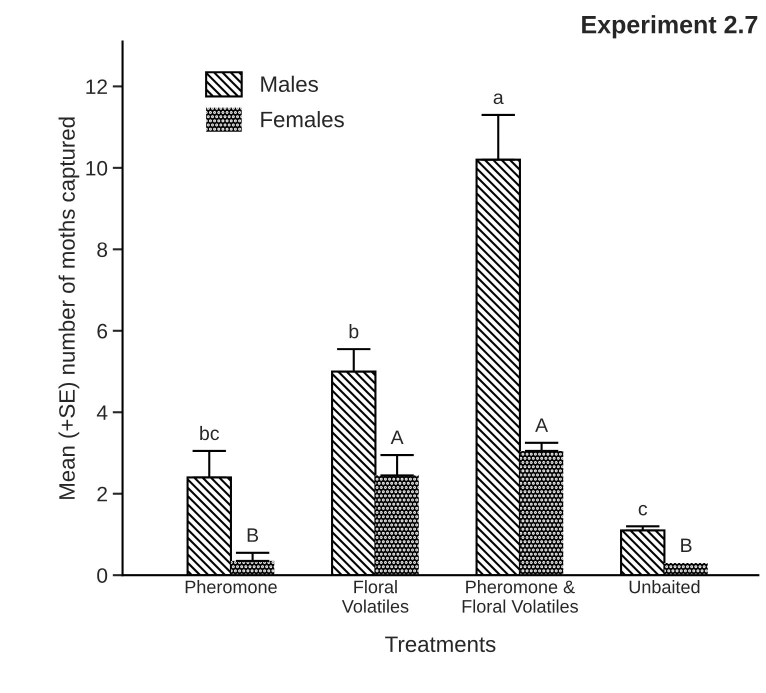  I want to click on y-tick-label: 4, so click(102, 412).